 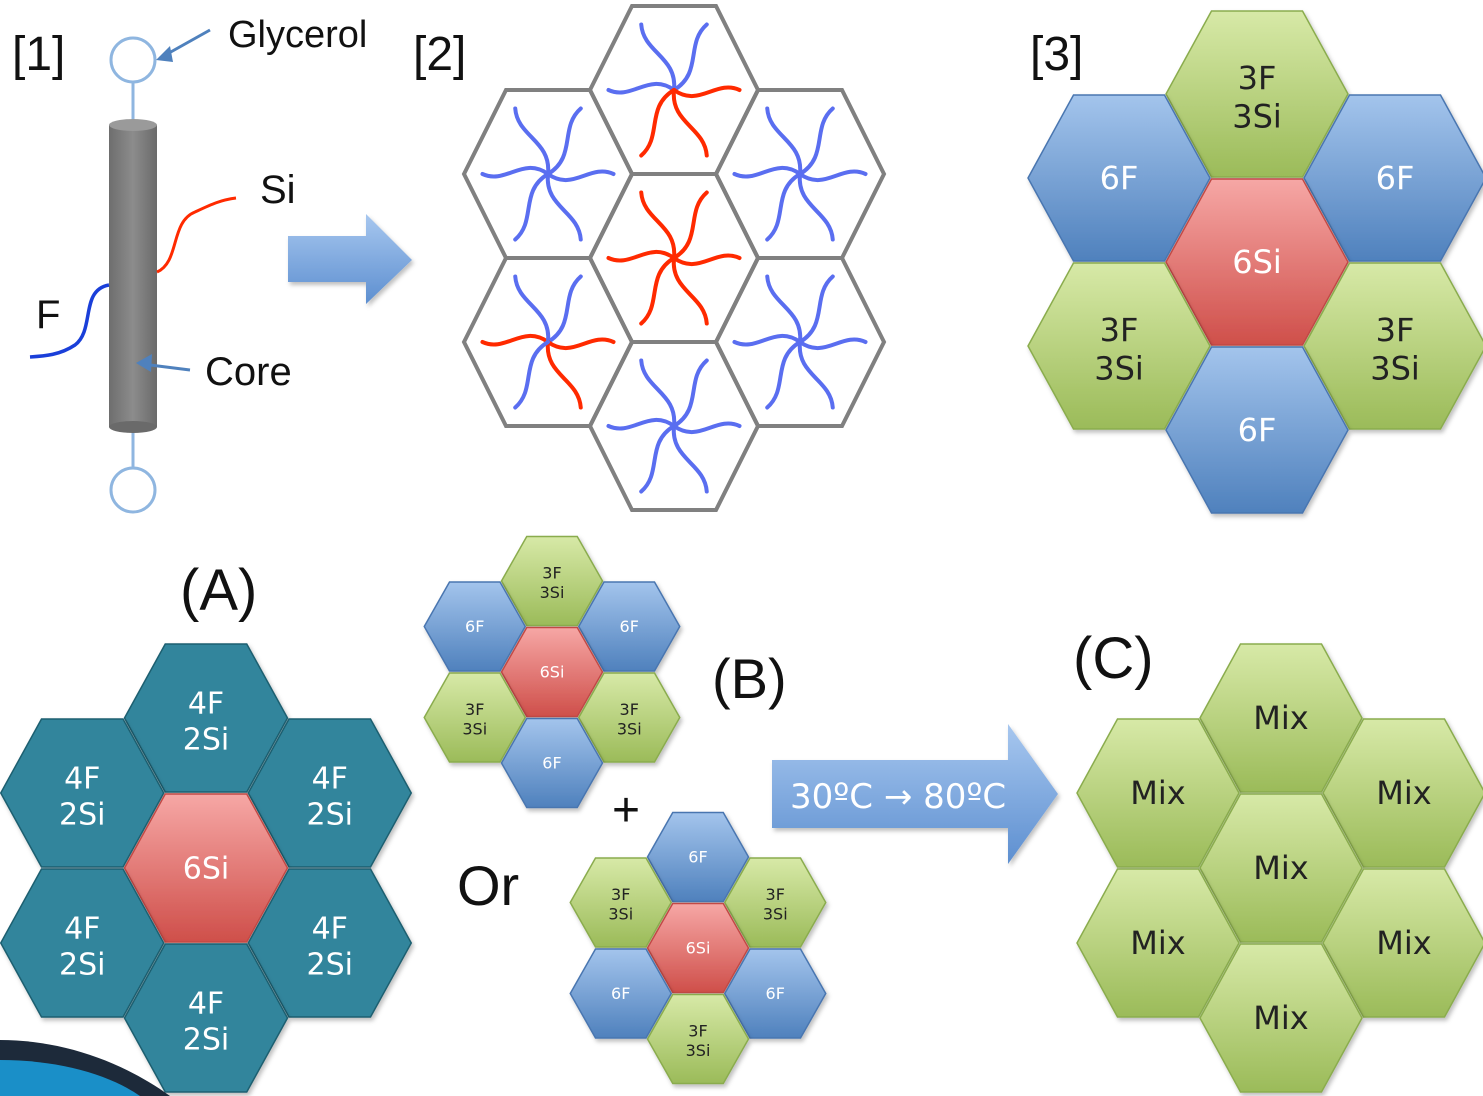 I want to click on glycerol-pointer-arrowhead, so click(x=164, y=54).